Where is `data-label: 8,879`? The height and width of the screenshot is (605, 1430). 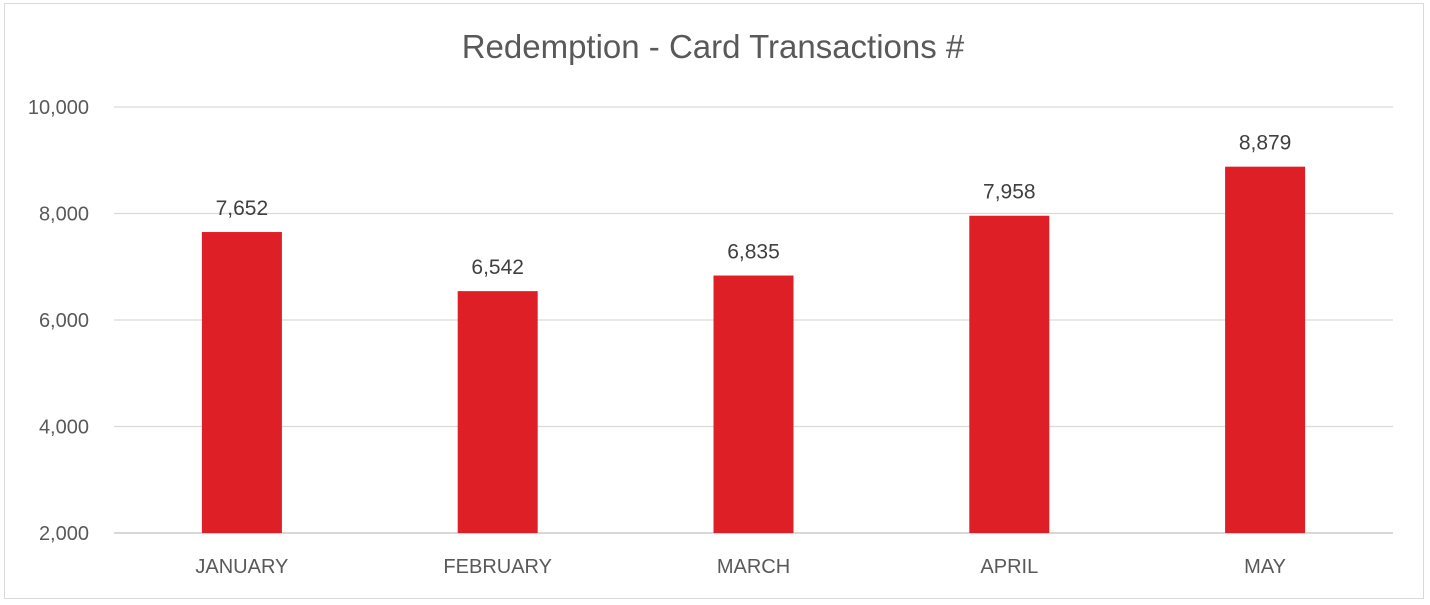
data-label: 8,879 is located at coordinates (1265, 143).